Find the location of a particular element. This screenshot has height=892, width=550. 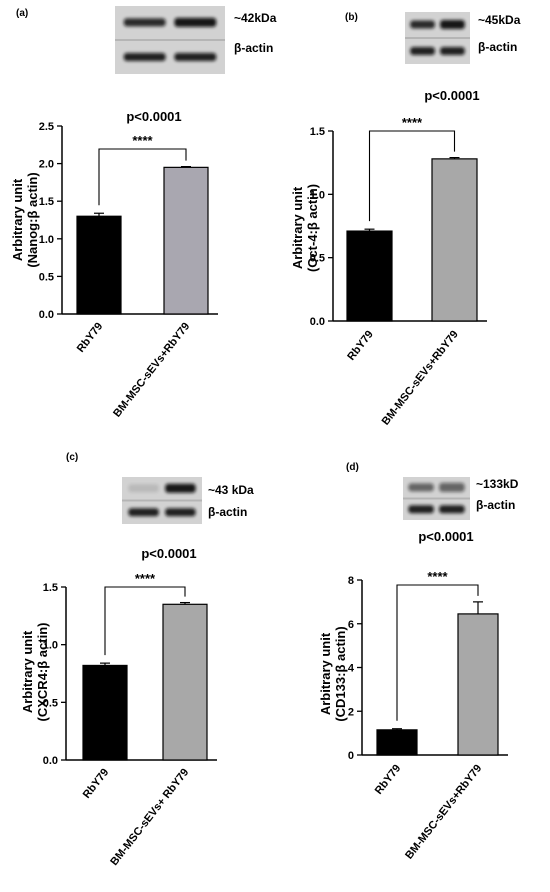

y-tick-label: 0 is located at coordinates (351, 756).